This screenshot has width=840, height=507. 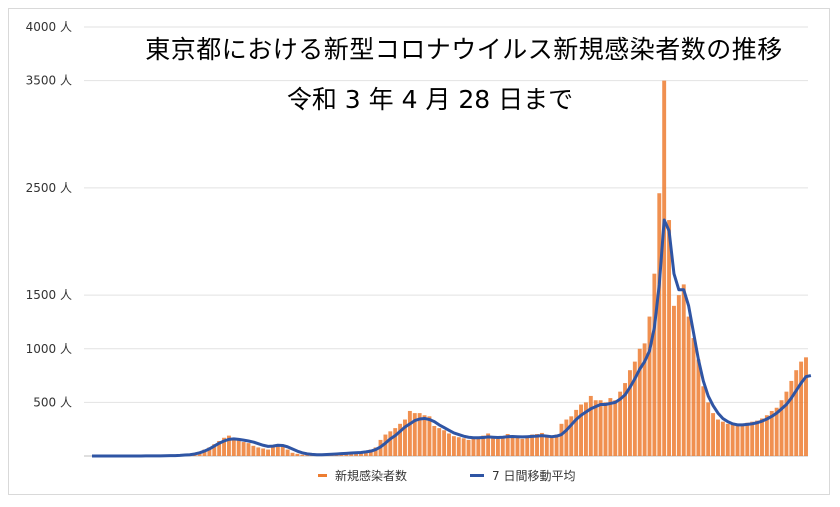 I want to click on y-tick-label: 3500 人, so click(x=49, y=81).